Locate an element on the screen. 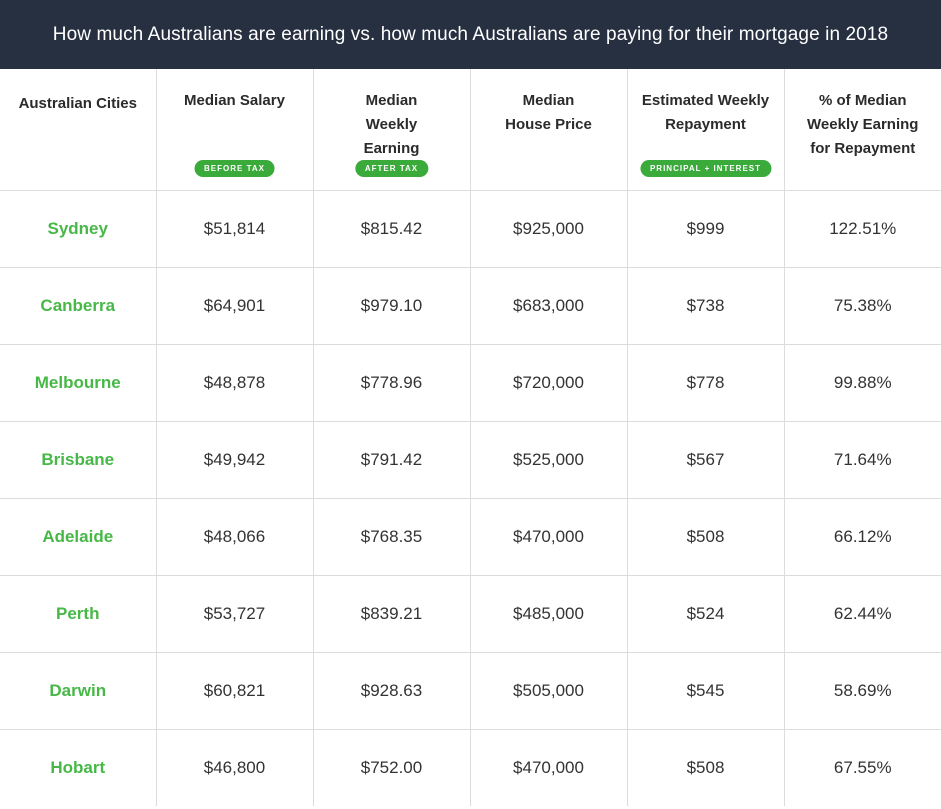  weekly-repayment-cell: $545 is located at coordinates (706, 691).